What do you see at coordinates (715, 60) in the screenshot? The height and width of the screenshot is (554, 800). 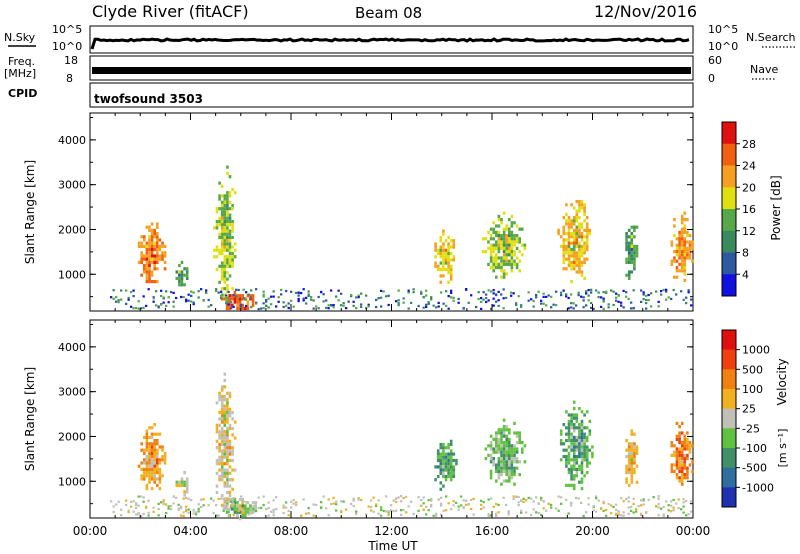 I see `nave-tick-top: 60` at bounding box center [715, 60].